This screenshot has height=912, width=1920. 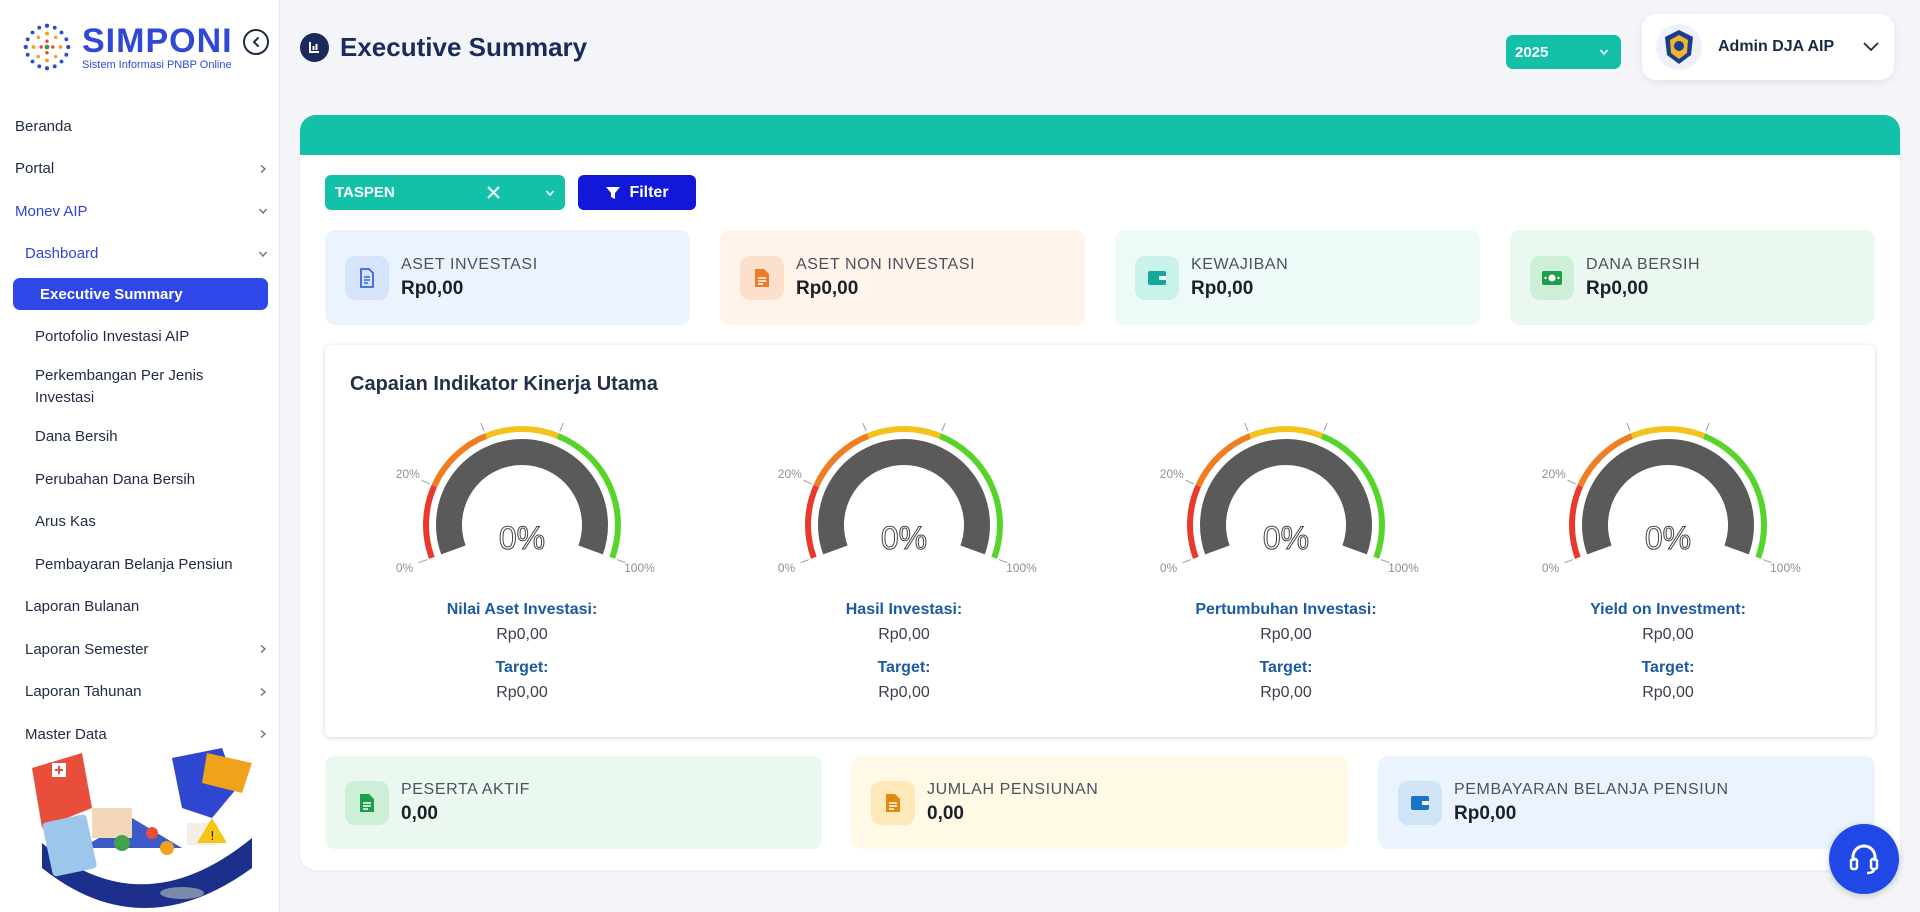 What do you see at coordinates (47, 47) in the screenshot?
I see `simponi-logo-icon` at bounding box center [47, 47].